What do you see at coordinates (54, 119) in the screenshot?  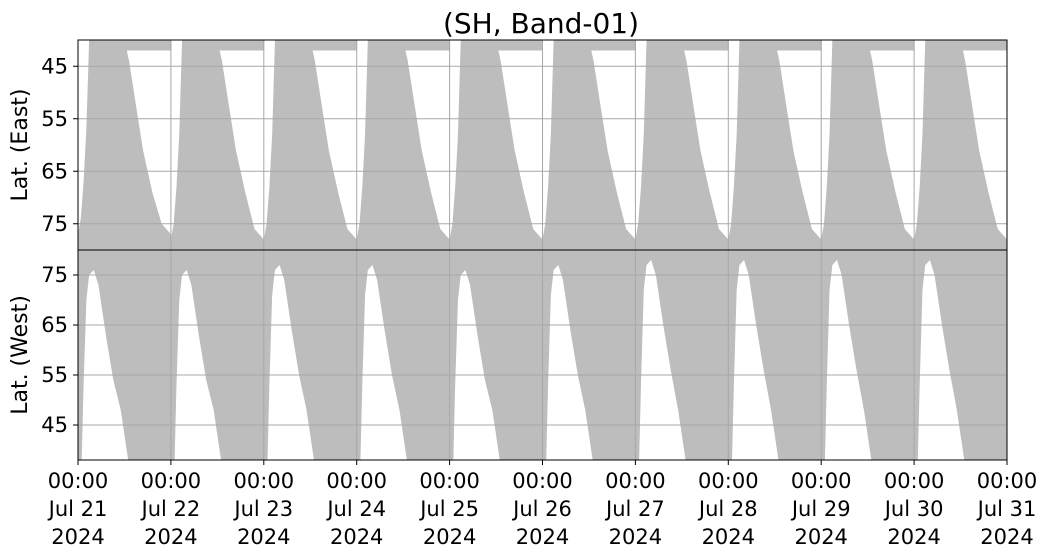 I see `ytick-label-east-55: 55` at bounding box center [54, 119].